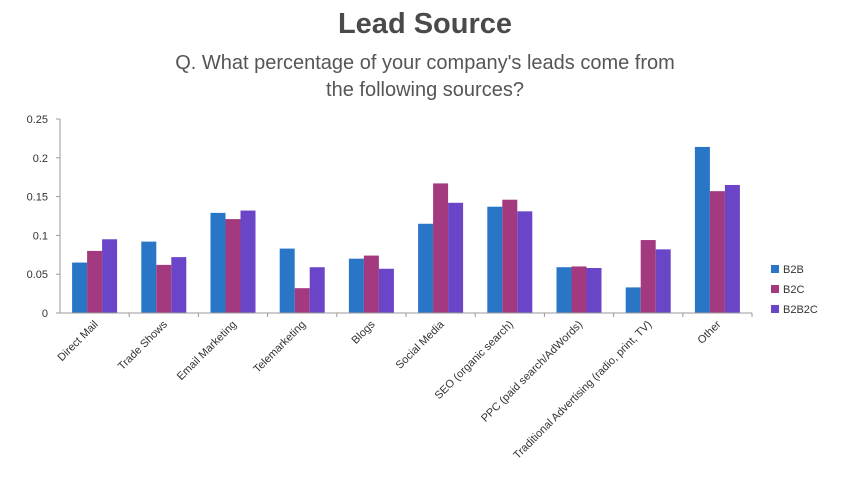 Image resolution: width=850 pixels, height=500 pixels. What do you see at coordinates (43, 217) in the screenshot?
I see `y-axis-ticks: 0 0.05 0.1 0.15 0.2 0.25` at bounding box center [43, 217].